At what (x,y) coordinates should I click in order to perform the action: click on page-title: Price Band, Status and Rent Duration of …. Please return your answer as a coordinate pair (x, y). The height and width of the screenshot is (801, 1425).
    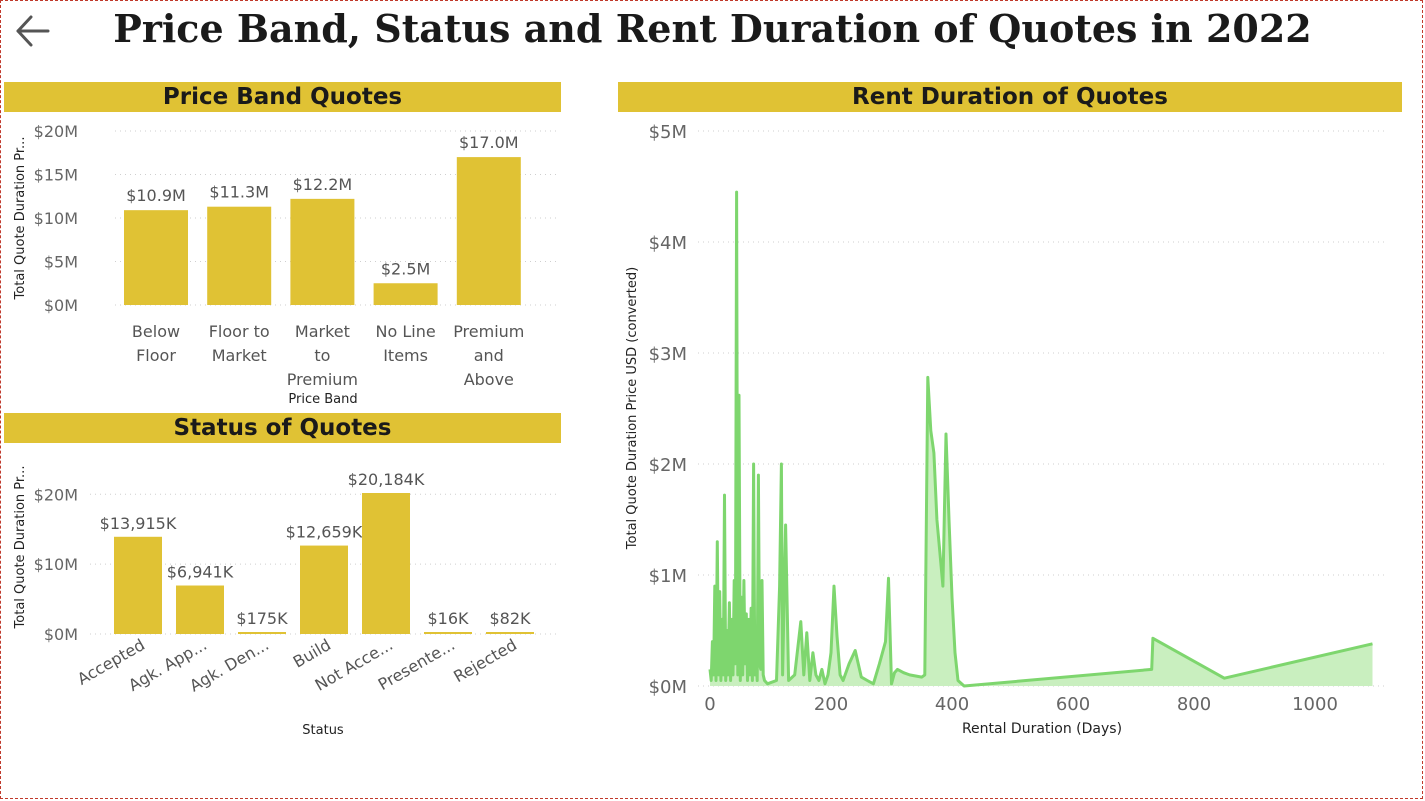
    Looking at the image, I should click on (712, 28).